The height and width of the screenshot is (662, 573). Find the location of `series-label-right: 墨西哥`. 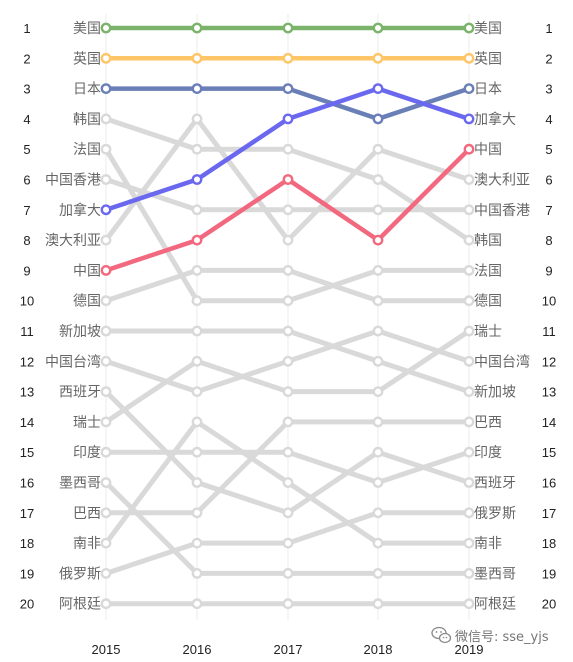

series-label-right: 墨西哥 is located at coordinates (495, 574).